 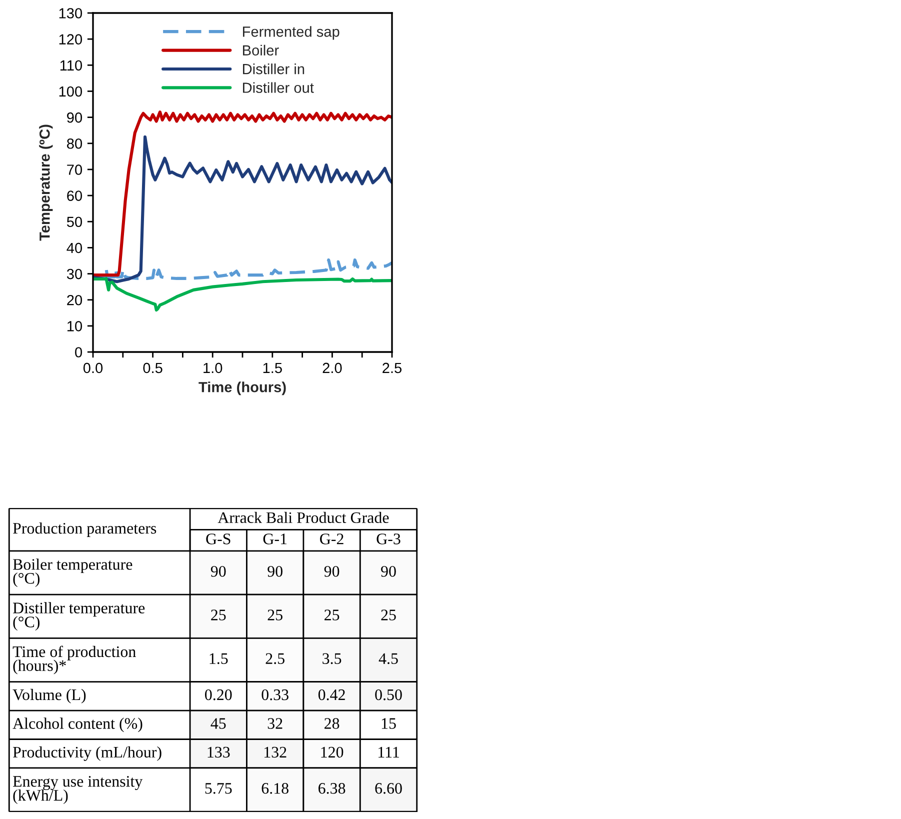 What do you see at coordinates (332, 368) in the screenshot?
I see `x-tick-label: 2.0` at bounding box center [332, 368].